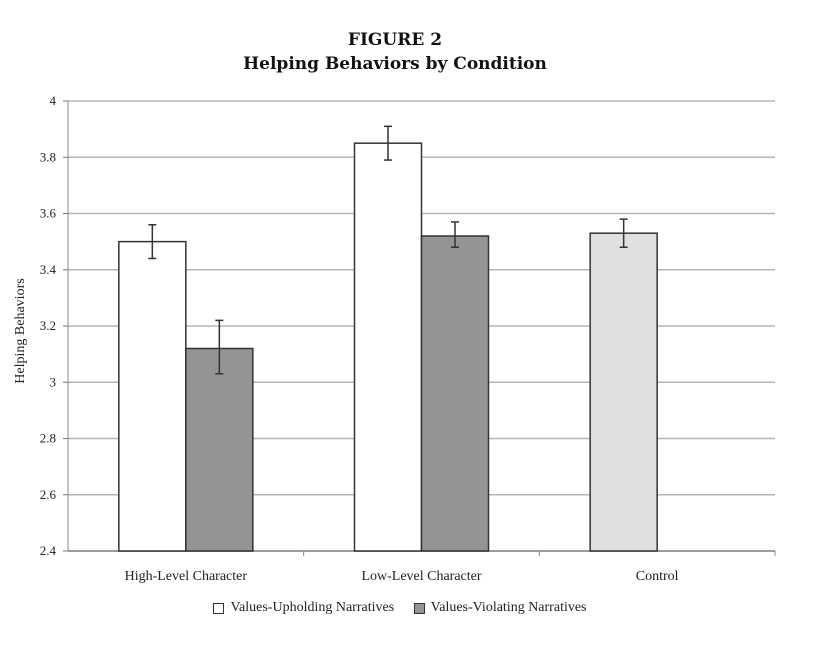  What do you see at coordinates (48, 438) in the screenshot?
I see `y-tick-label: 2.8` at bounding box center [48, 438].